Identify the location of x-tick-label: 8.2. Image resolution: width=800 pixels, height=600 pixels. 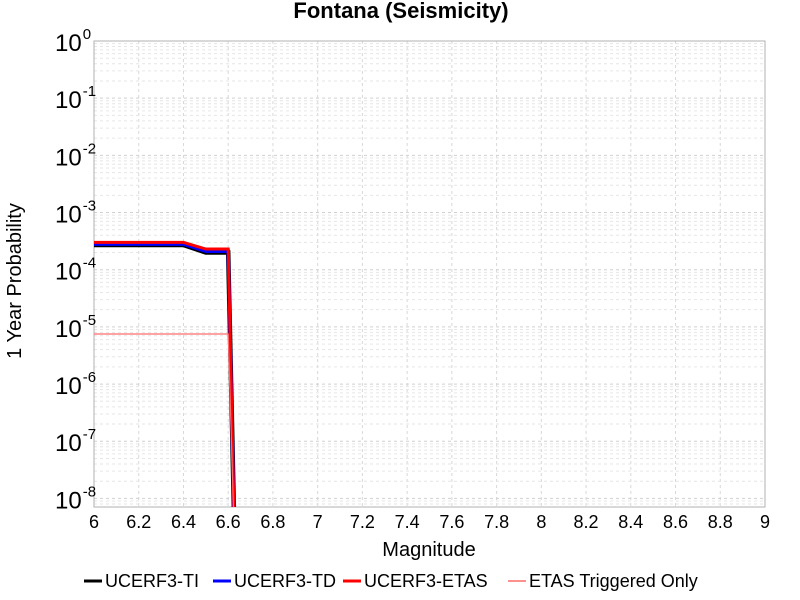
(586, 522).